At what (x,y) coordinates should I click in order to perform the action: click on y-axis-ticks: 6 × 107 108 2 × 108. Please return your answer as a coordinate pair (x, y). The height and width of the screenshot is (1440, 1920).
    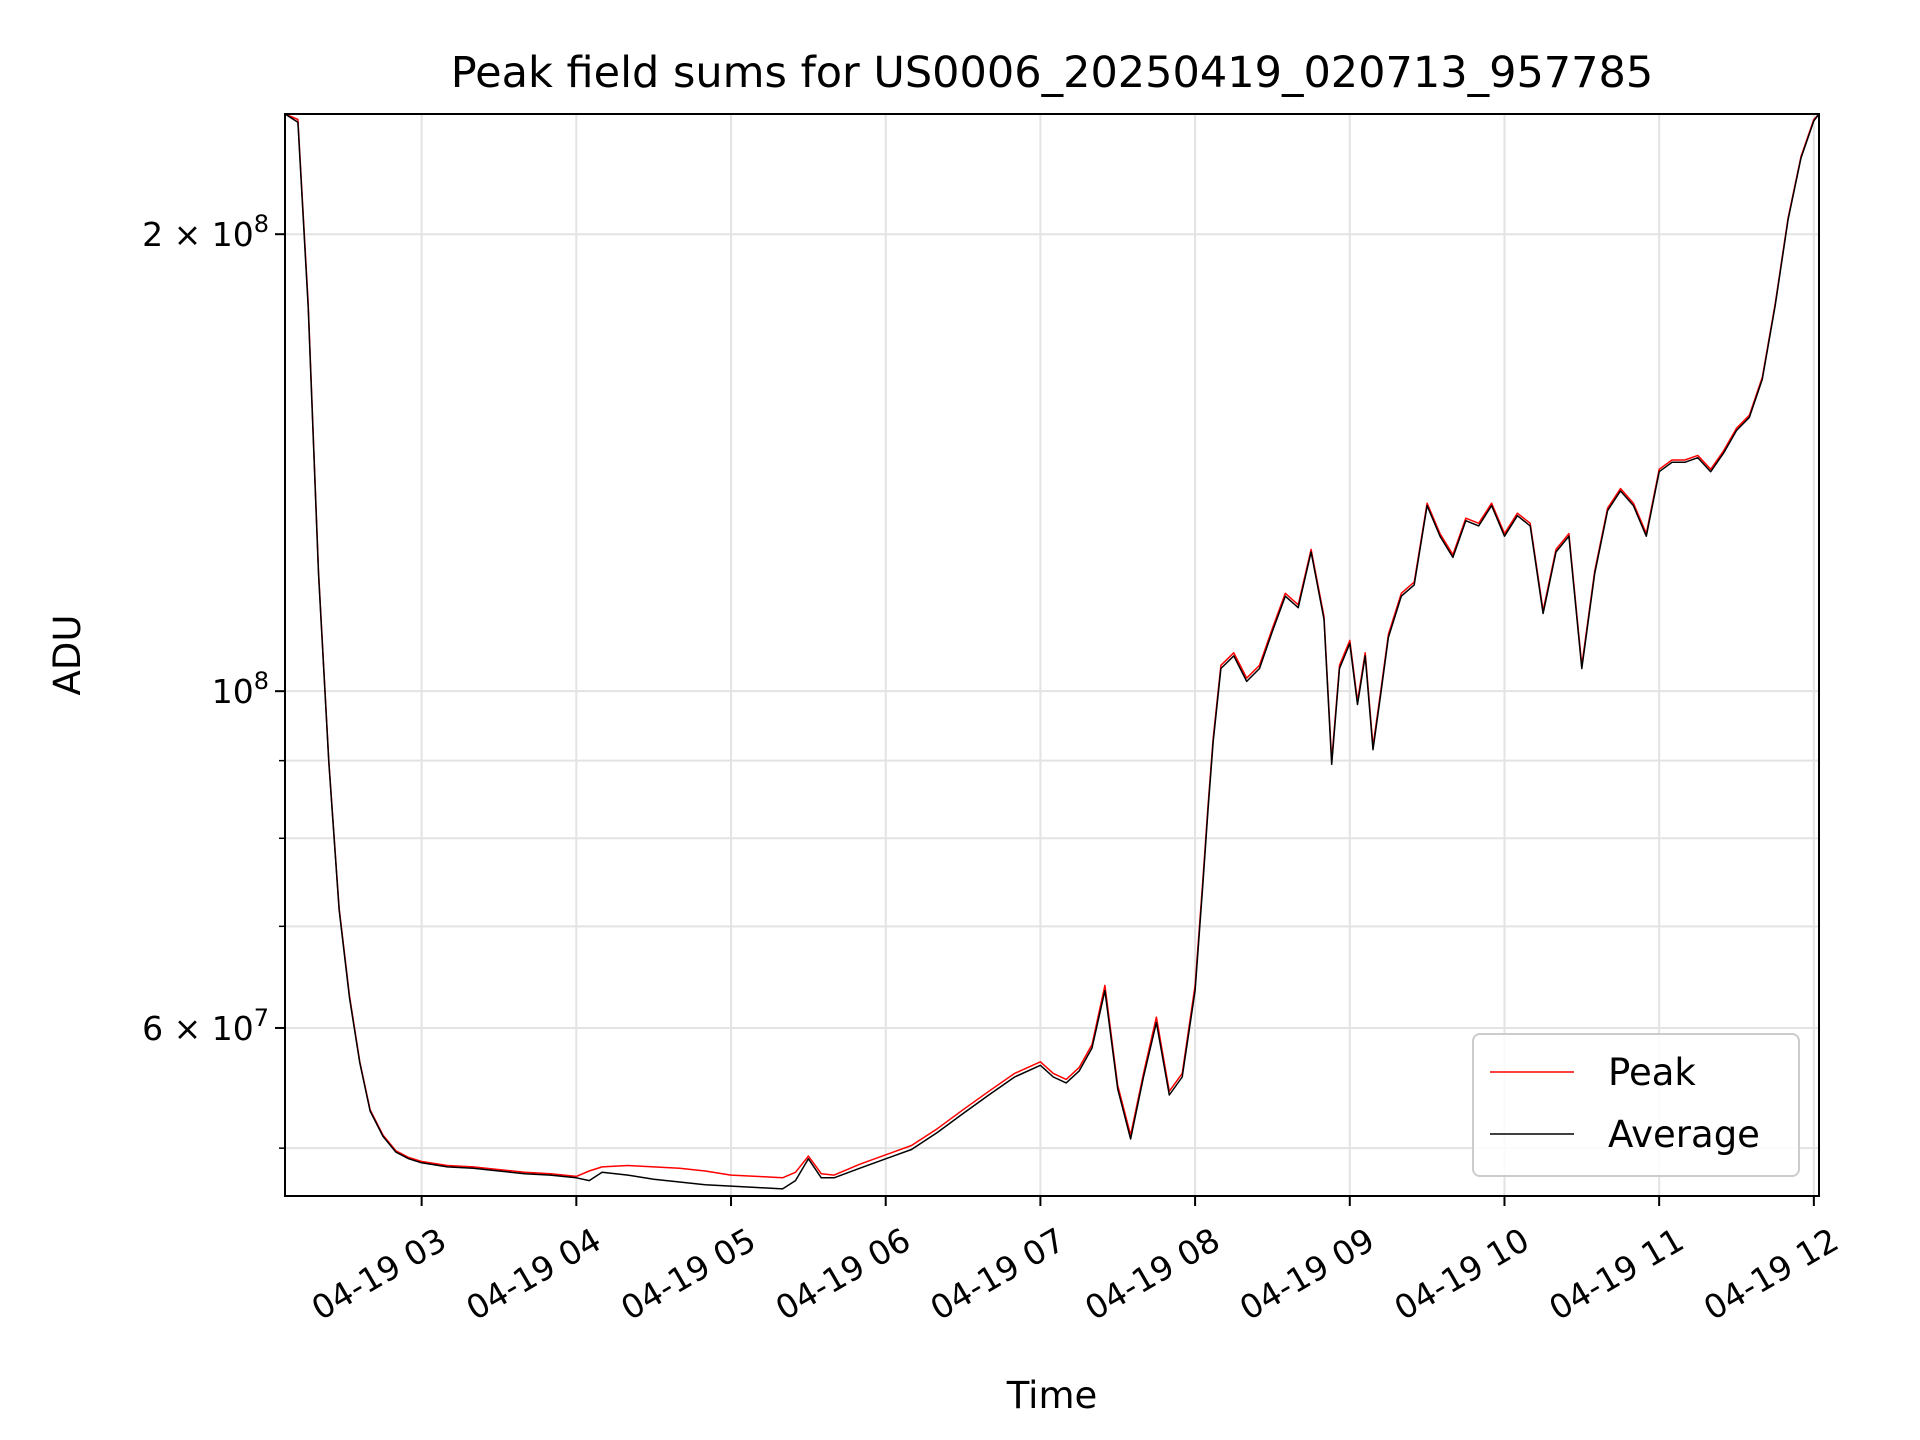
    Looking at the image, I should click on (213, 679).